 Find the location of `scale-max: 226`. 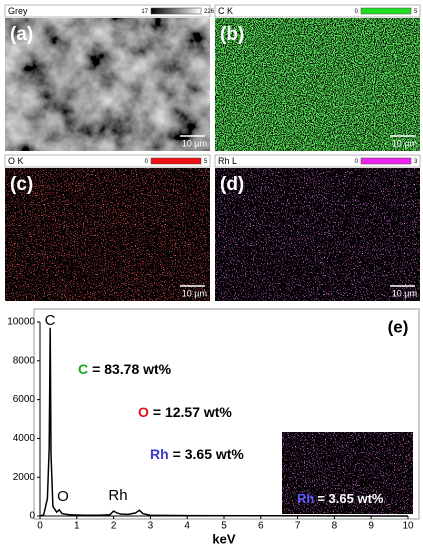

scale-max: 226 is located at coordinates (209, 12).